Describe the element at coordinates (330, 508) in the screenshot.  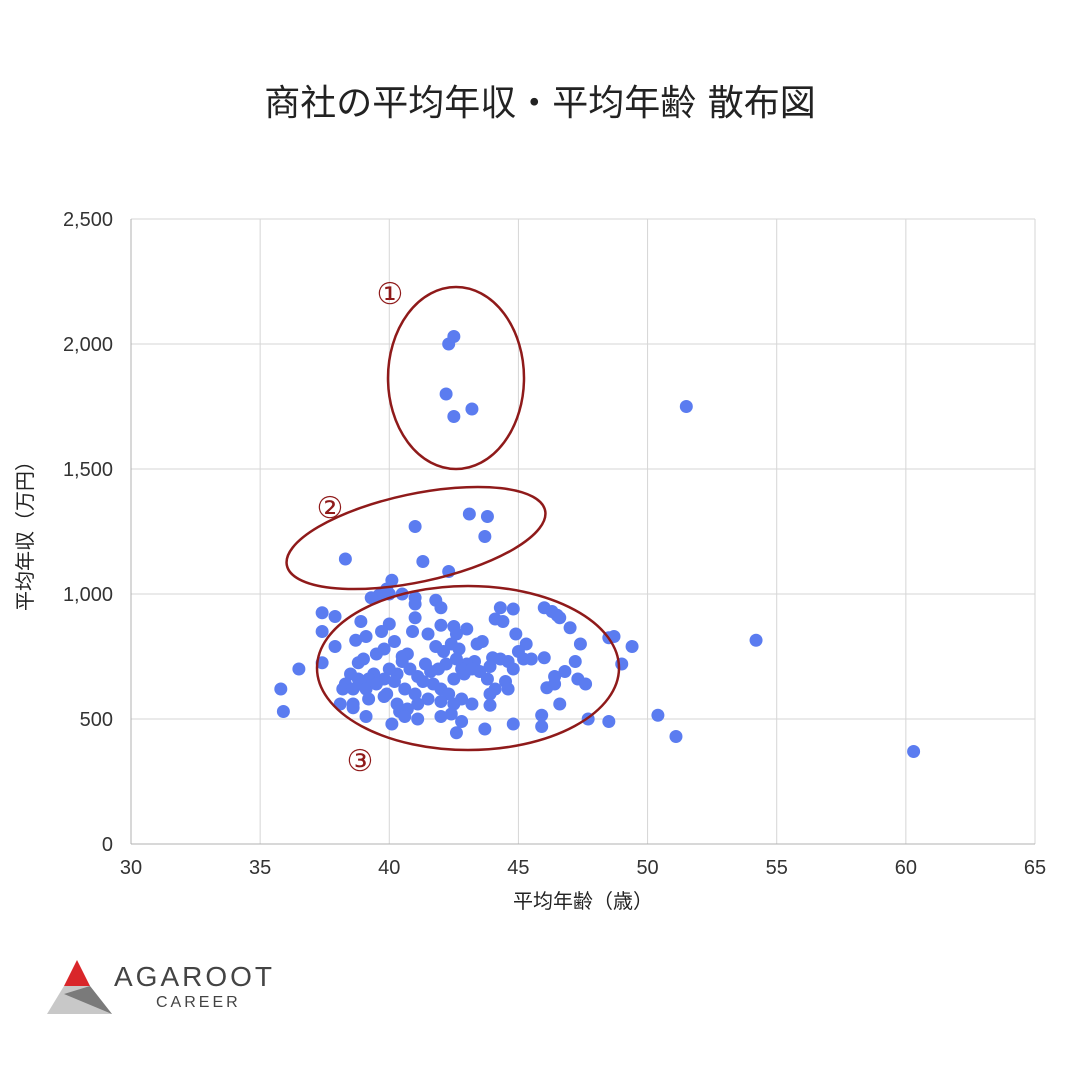
I see `cluster-2-label: ②` at that location.